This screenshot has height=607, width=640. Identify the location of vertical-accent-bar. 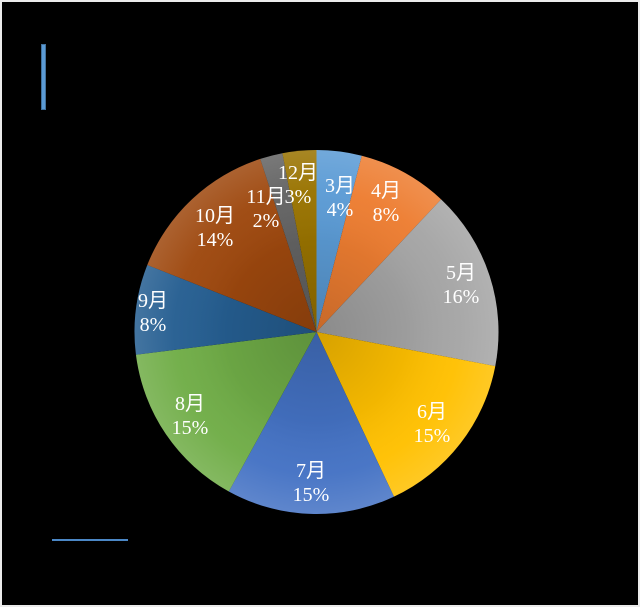
(43, 77).